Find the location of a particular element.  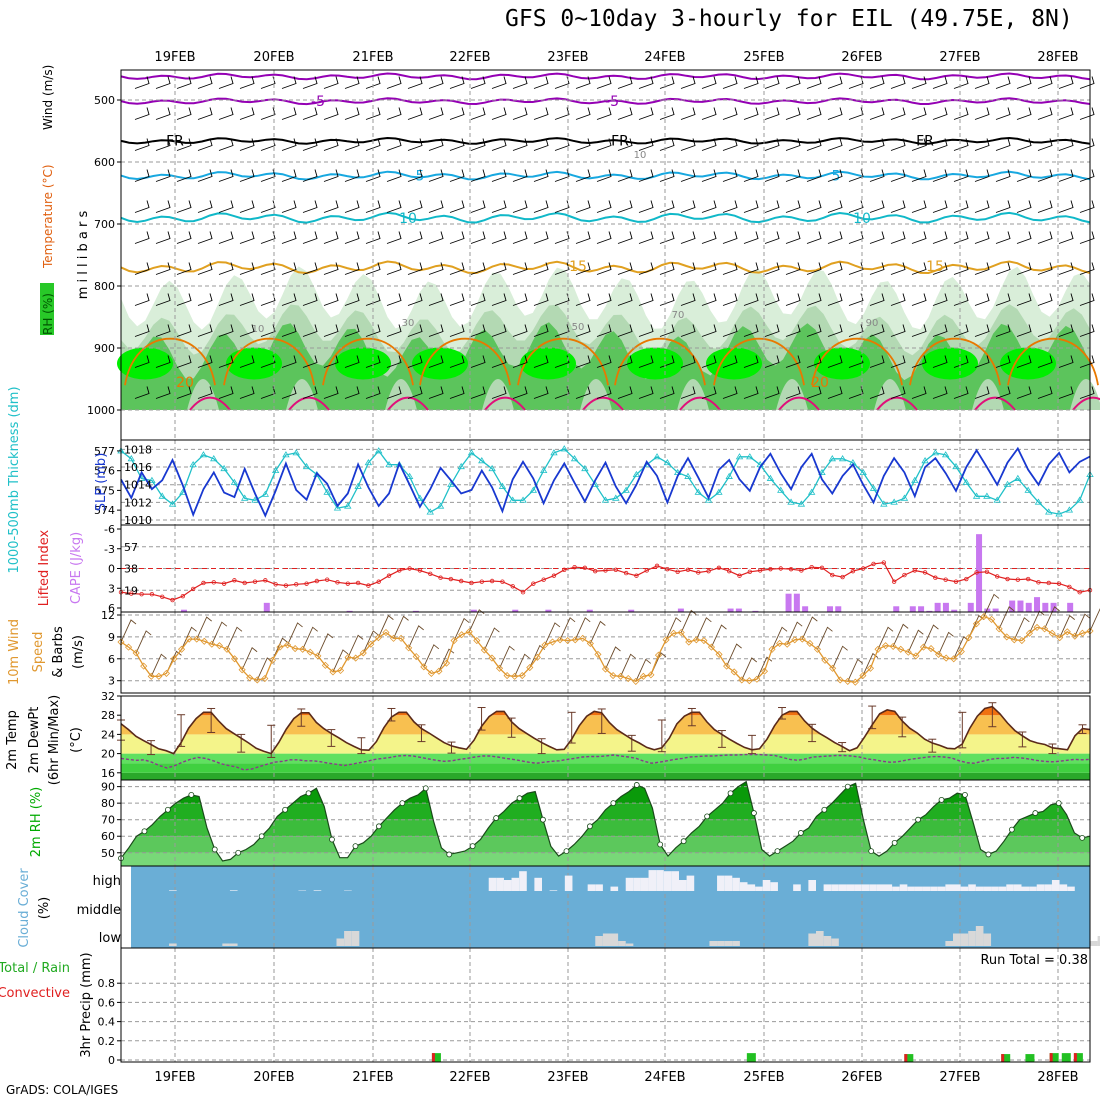

ylabel-precip: 3hr Precip (mm) is located at coordinates (86, 1004).